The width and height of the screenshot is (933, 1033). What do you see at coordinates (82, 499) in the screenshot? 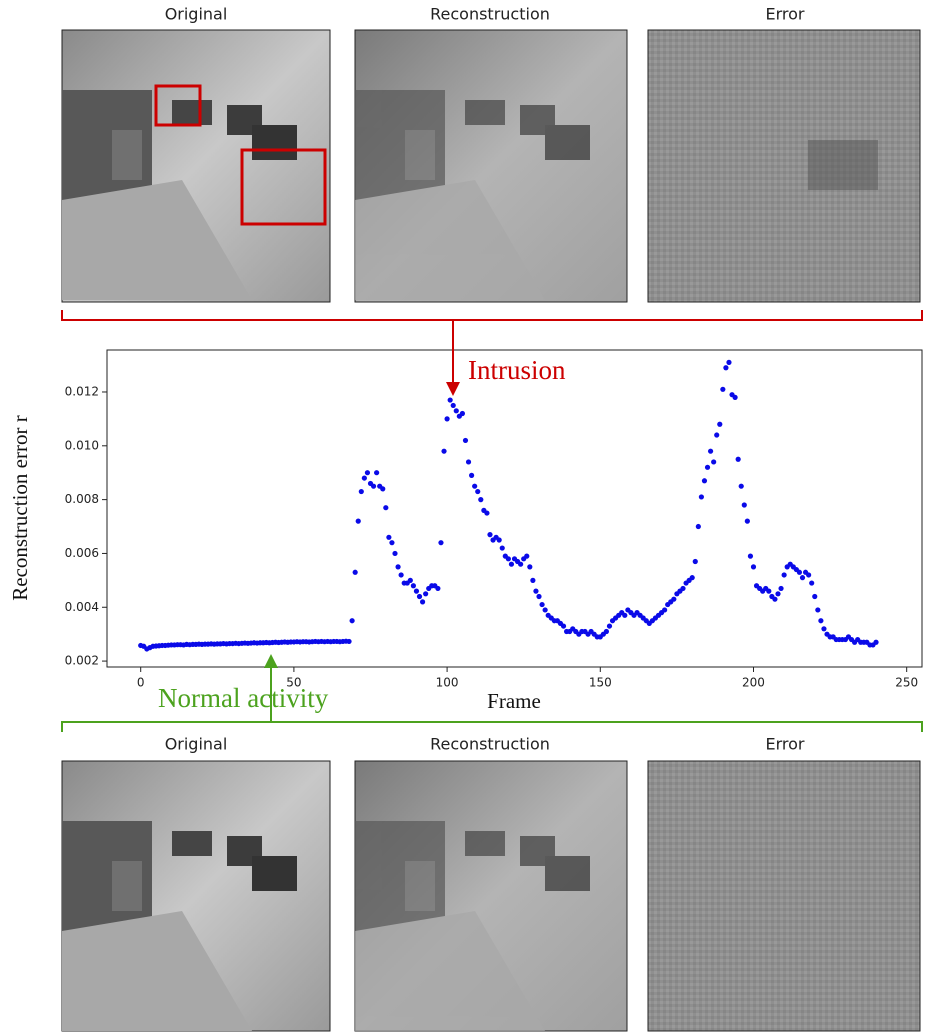
I see `y-tick-label: 0.008` at bounding box center [82, 499].